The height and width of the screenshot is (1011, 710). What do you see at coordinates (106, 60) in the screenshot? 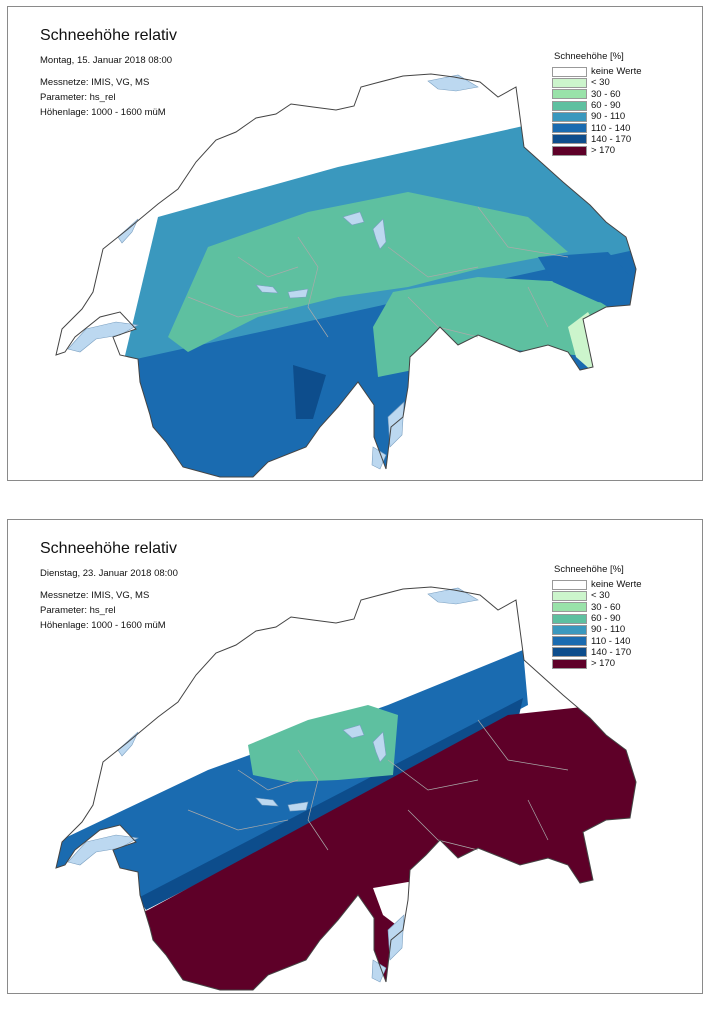
I see `map-date: Montag, 15. Januar 2018 08:00` at bounding box center [106, 60].